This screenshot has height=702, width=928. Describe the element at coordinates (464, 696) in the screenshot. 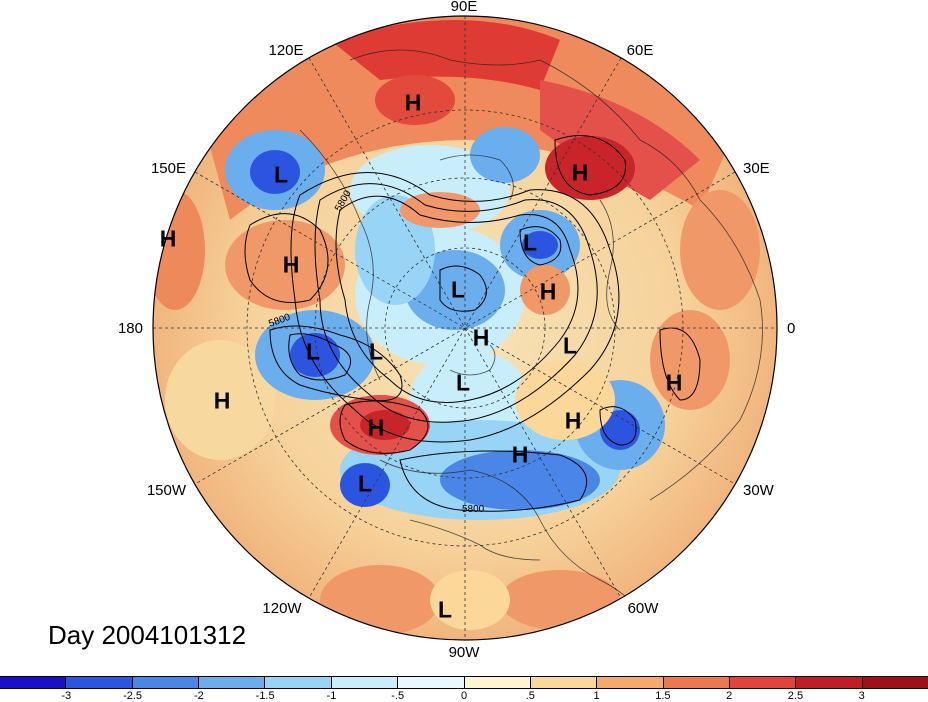

I see `colorbar-tick-label: 0` at that location.